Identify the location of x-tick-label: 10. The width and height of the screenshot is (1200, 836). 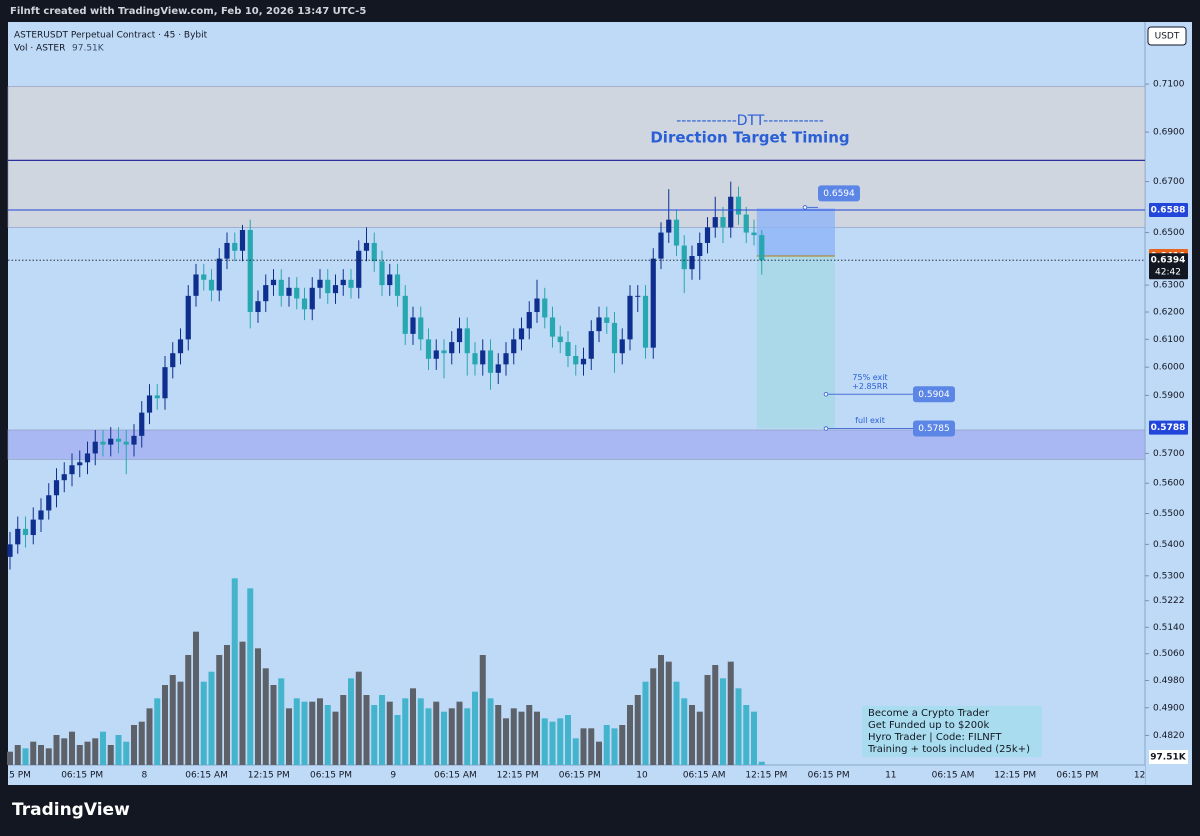
(642, 776).